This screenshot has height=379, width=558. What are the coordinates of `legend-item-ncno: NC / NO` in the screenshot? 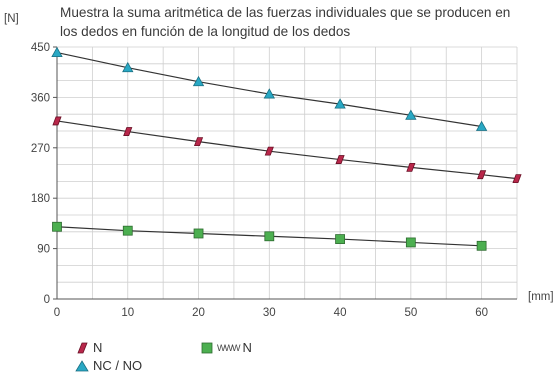 It's located at (108, 365).